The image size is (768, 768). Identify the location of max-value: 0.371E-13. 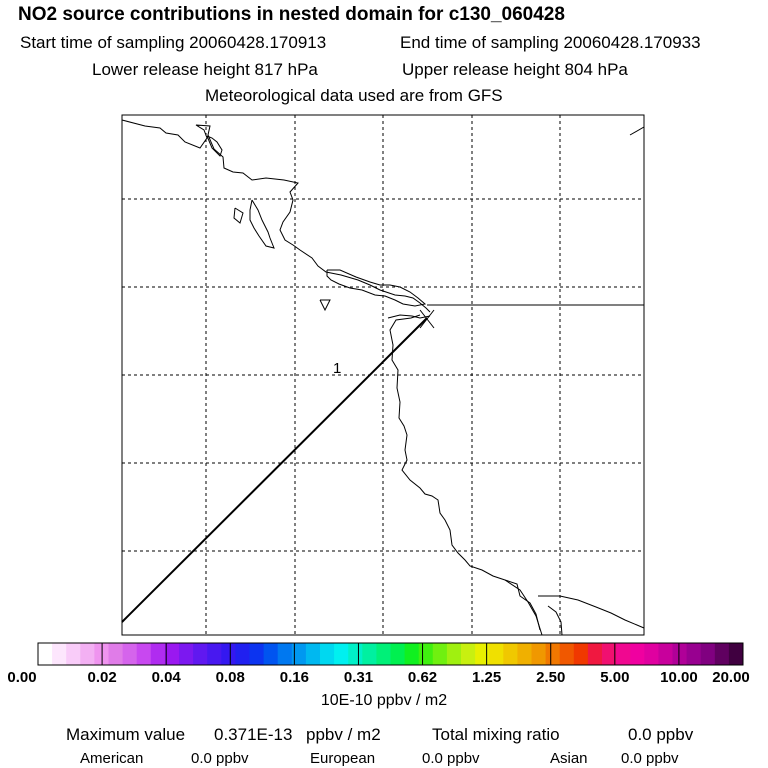
(253, 734).